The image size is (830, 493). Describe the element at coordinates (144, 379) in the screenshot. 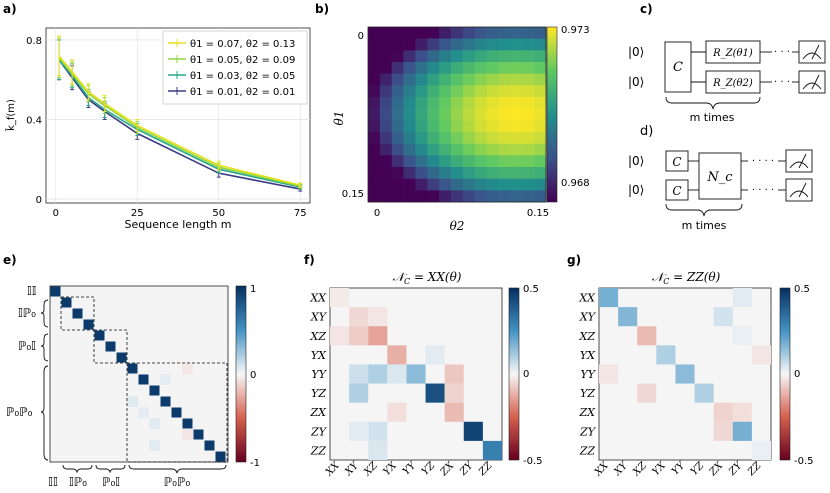

I see `panel-e-dashed-boxes` at that location.